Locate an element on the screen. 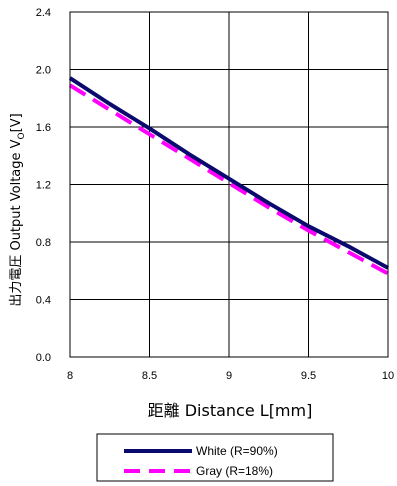 The height and width of the screenshot is (486, 397). x-tick-label: 9 is located at coordinates (229, 376).